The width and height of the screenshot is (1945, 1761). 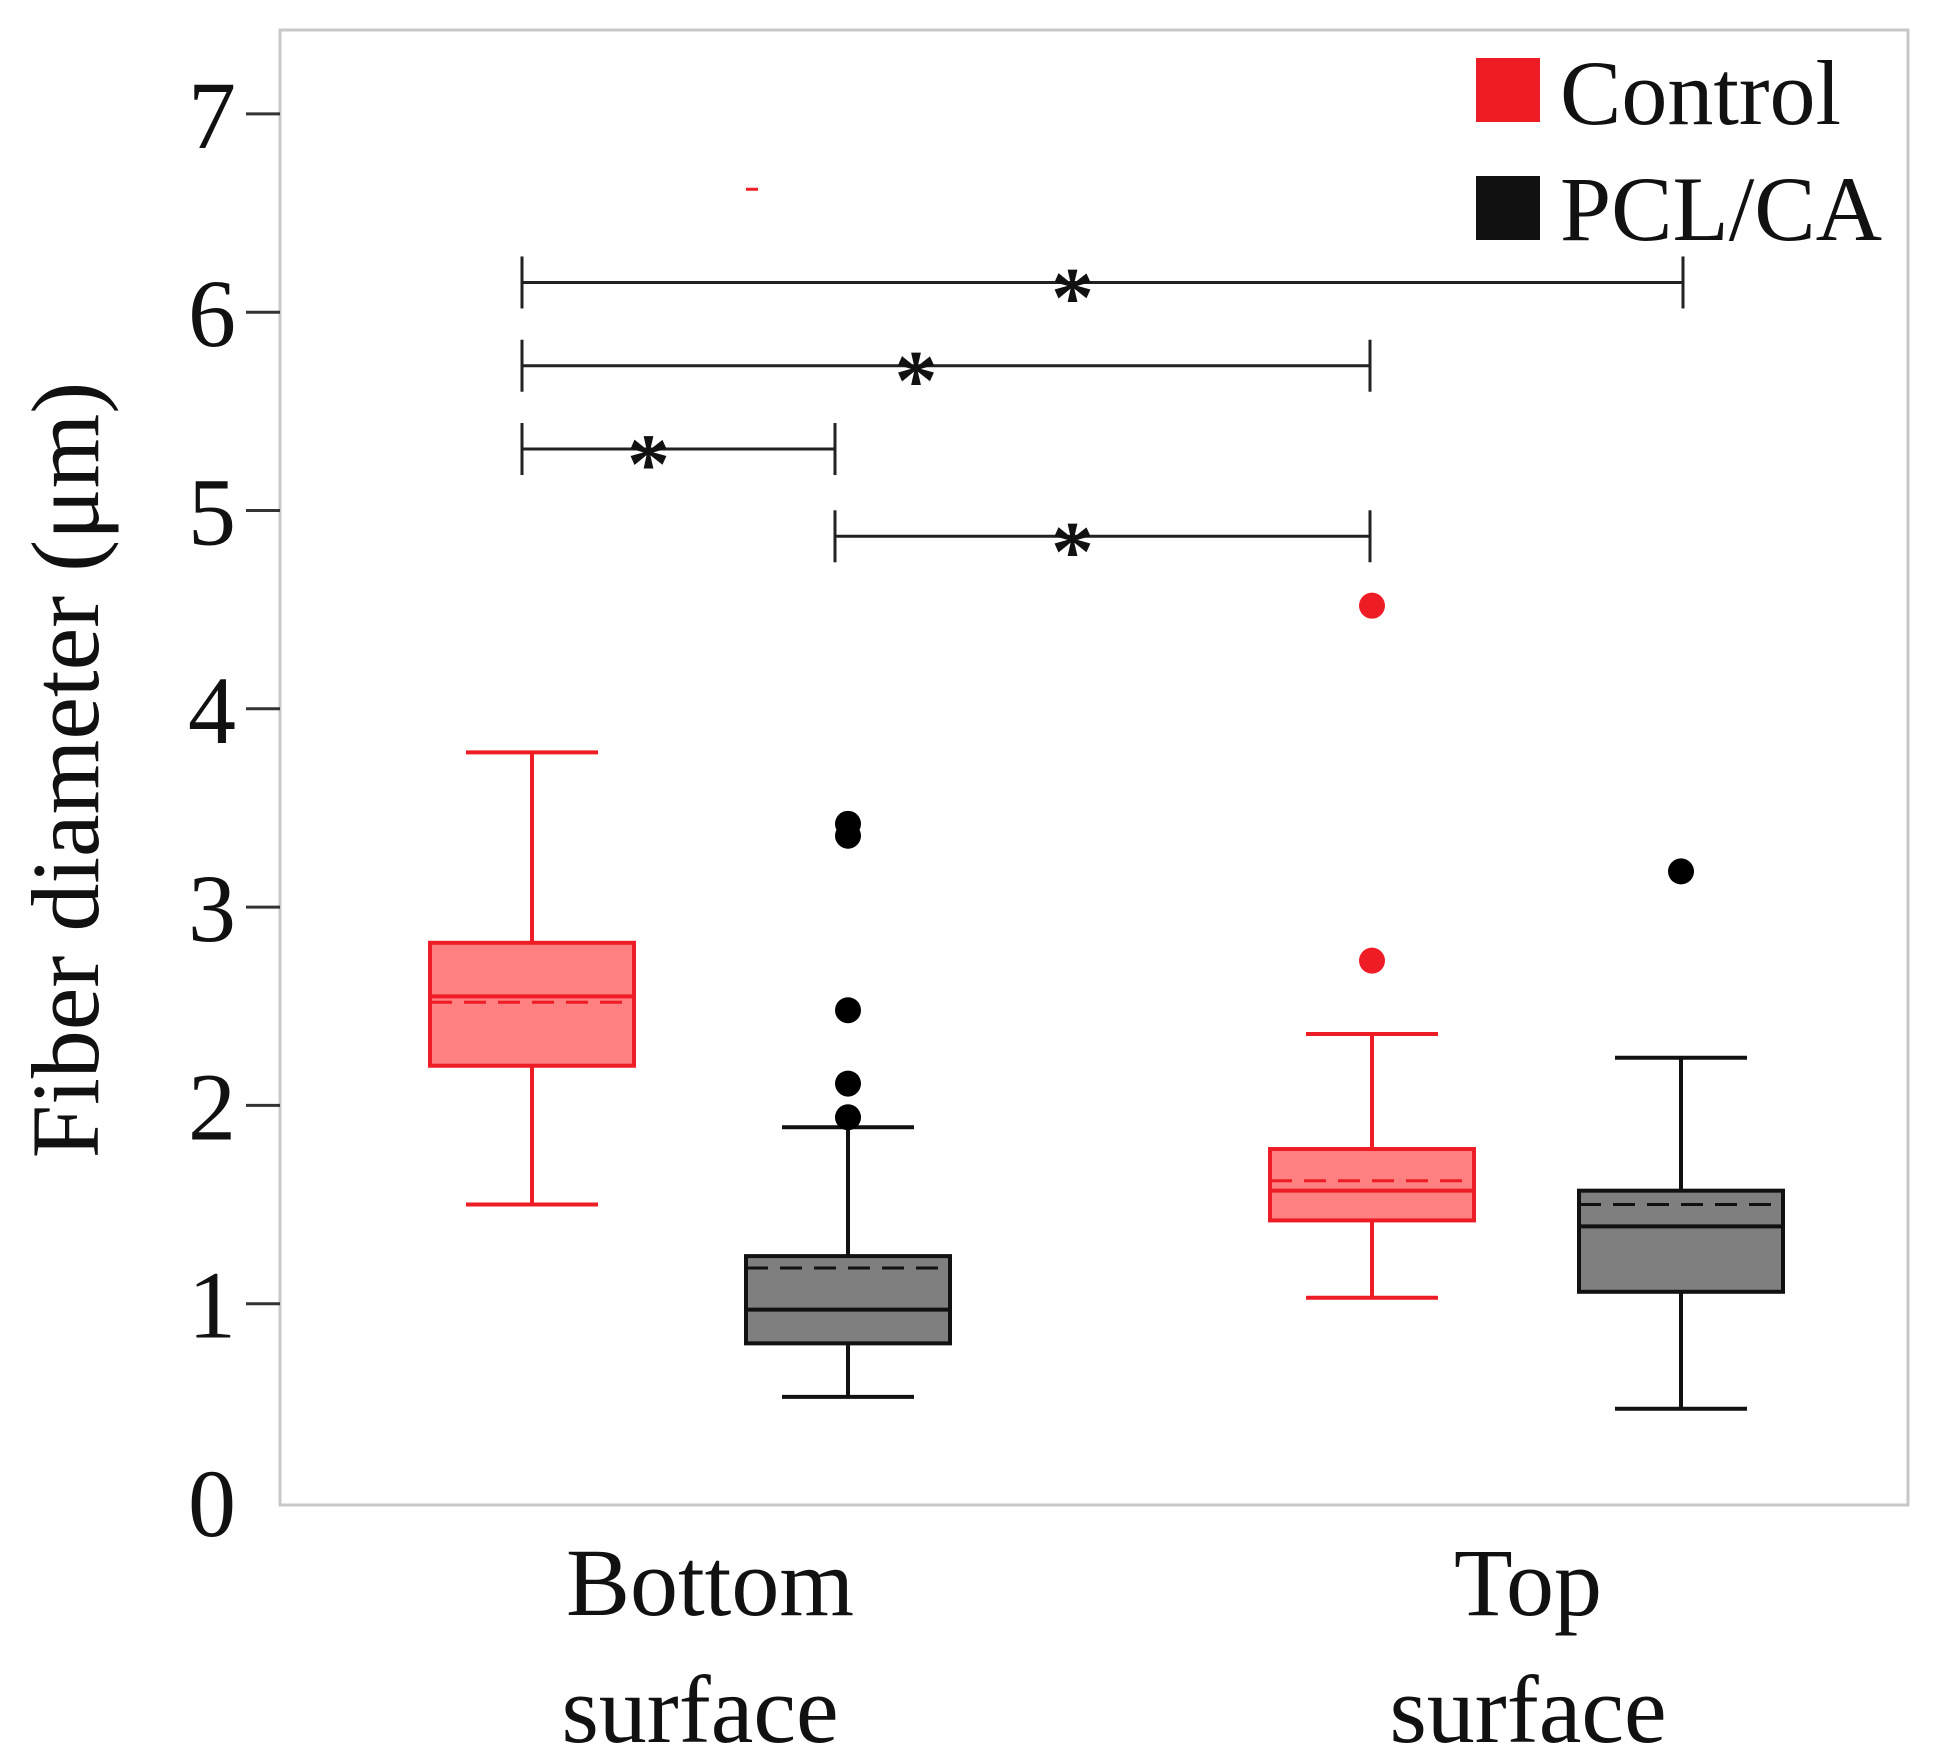 What do you see at coordinates (710, 1582) in the screenshot?
I see `x-category-label-bottom-line1: Bottom` at bounding box center [710, 1582].